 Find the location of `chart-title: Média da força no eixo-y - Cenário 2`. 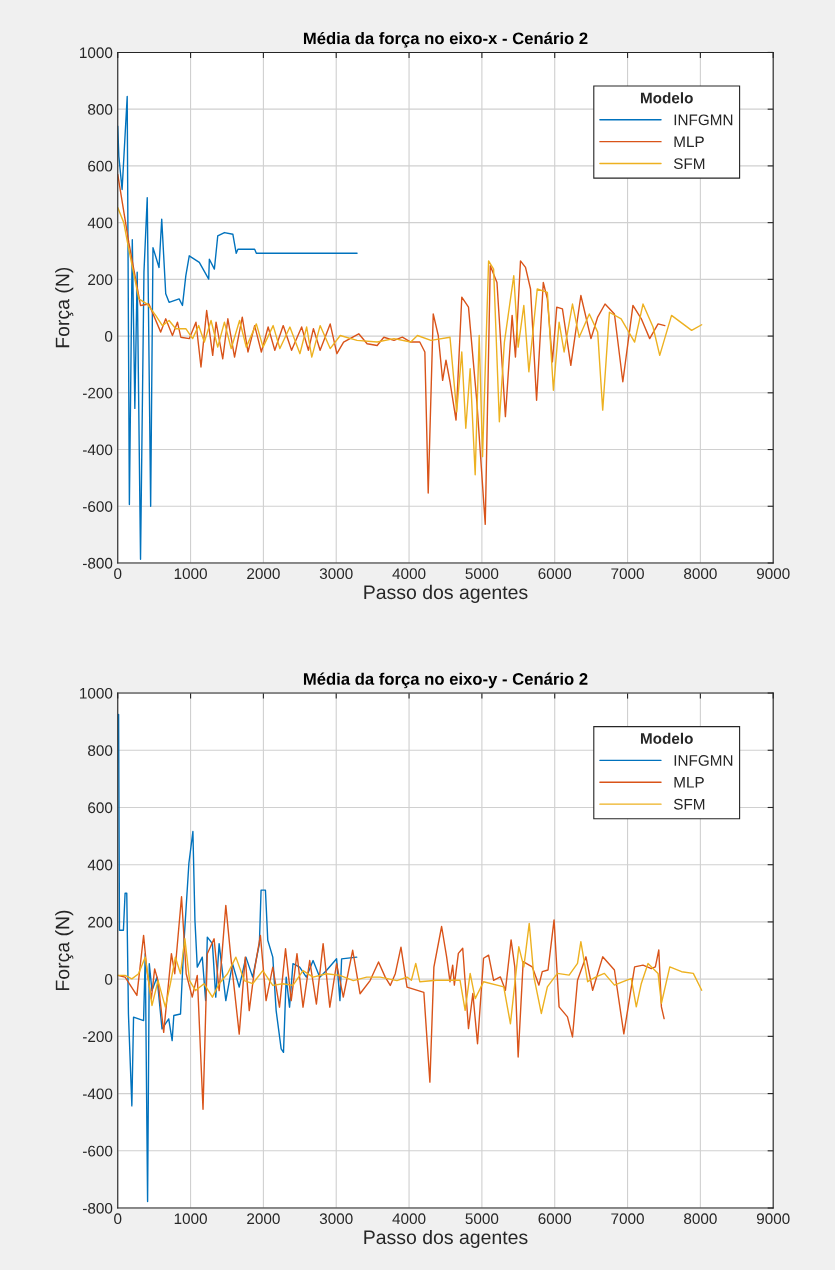

chart-title: Média da força no eixo-y - Cenário 2 is located at coordinates (445, 680).